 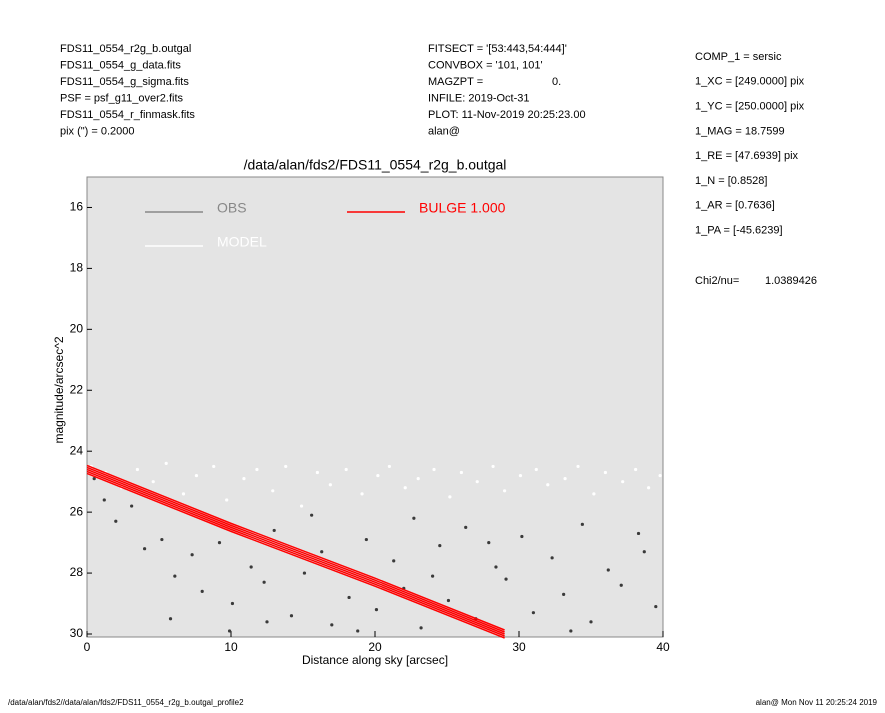 I want to click on header-line: CONVBOX = '101, 101', so click(x=485, y=65).